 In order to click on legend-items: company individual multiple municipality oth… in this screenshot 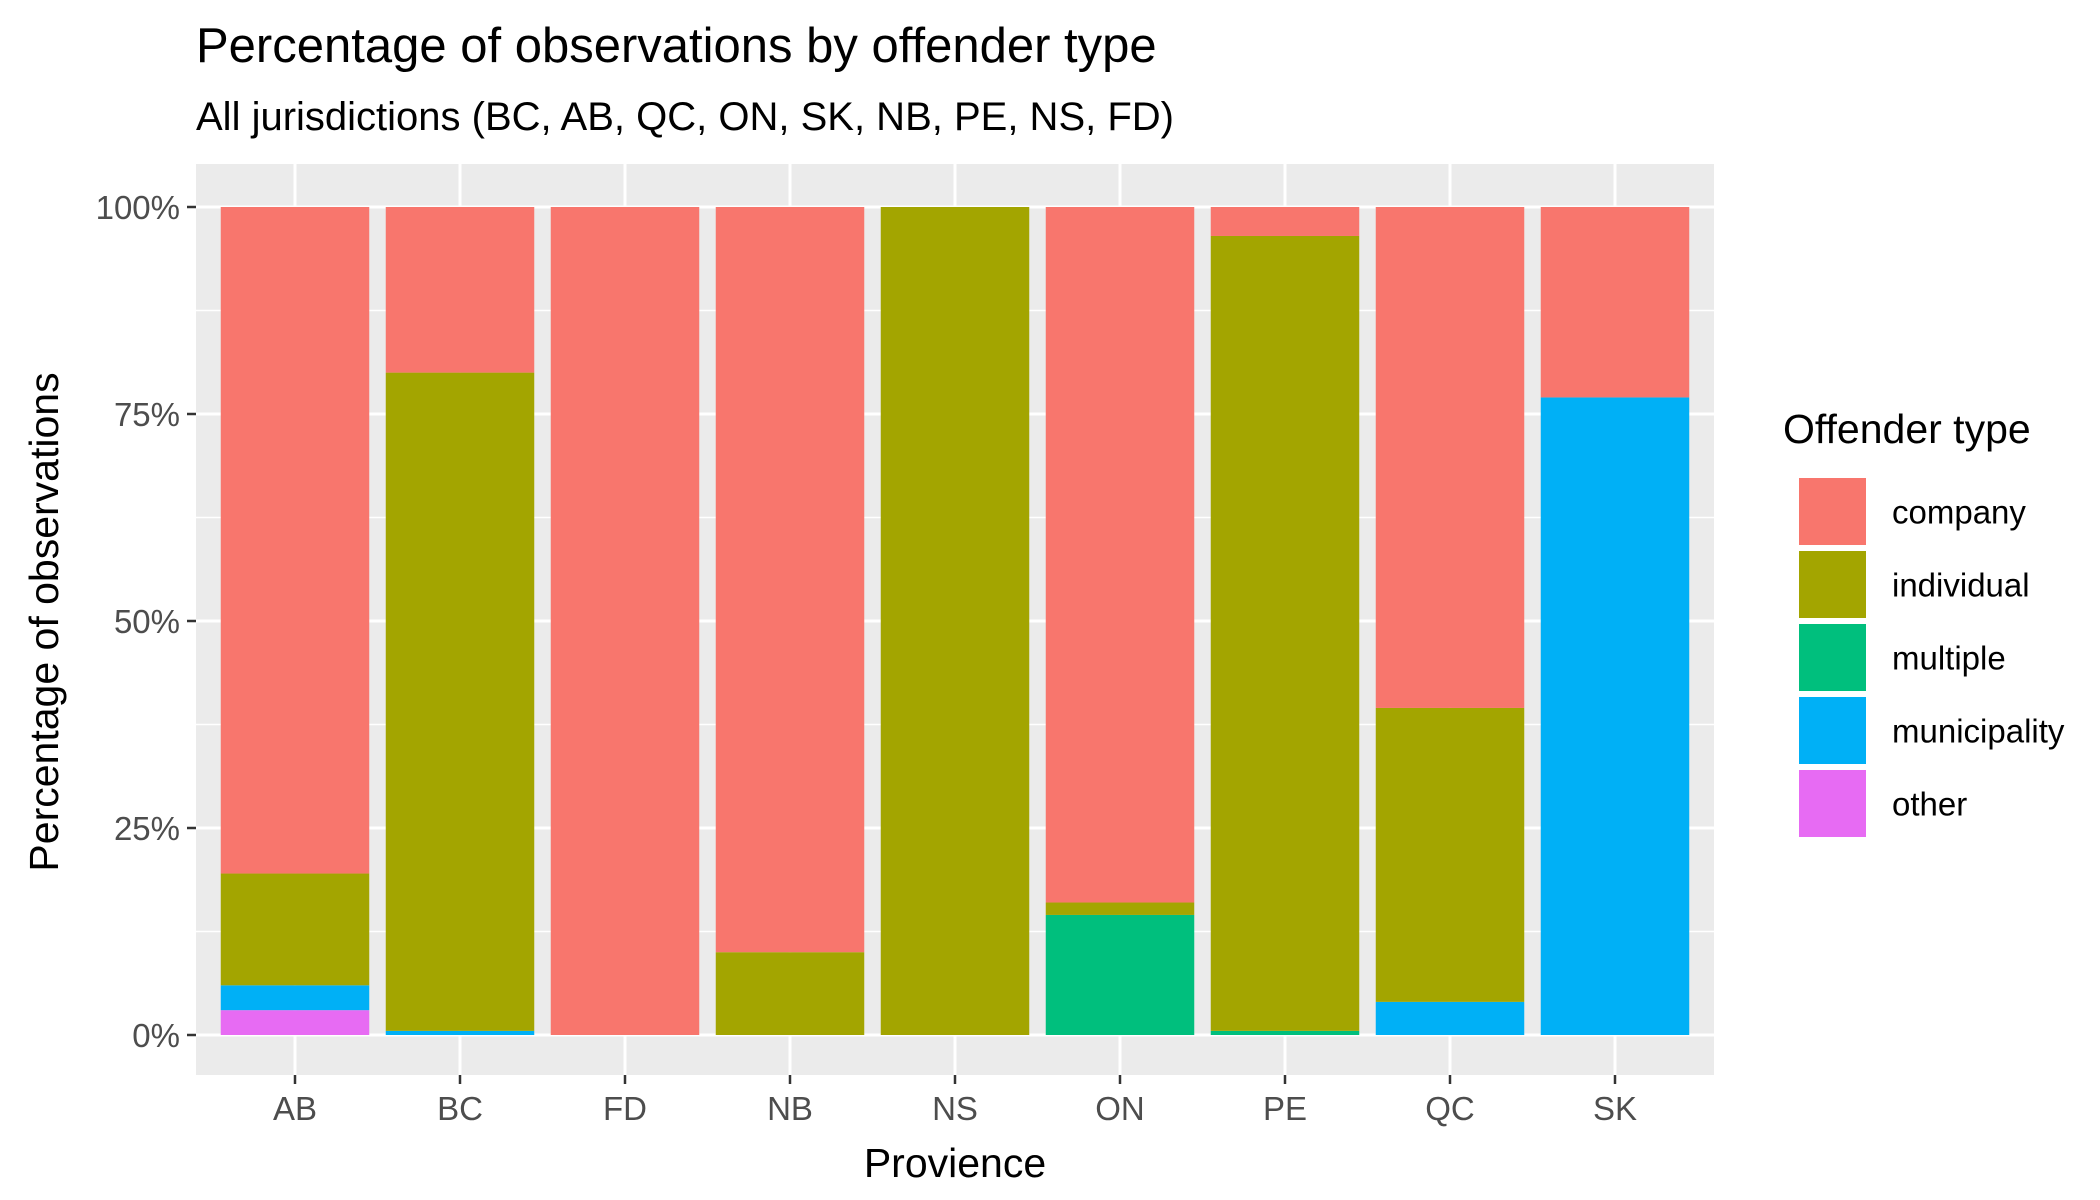, I will do `click(1932, 657)`.